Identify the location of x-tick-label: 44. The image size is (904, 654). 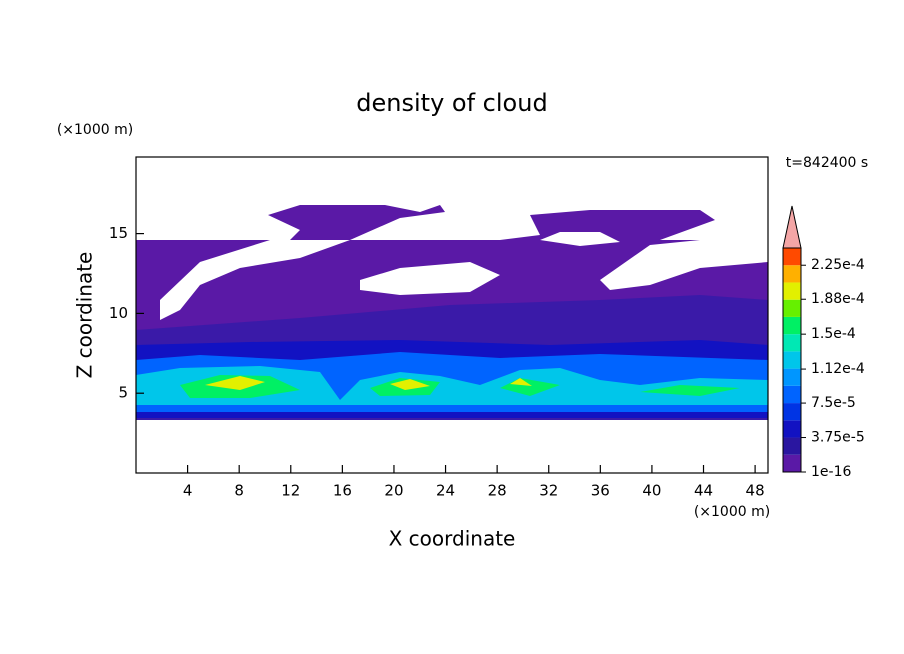
(703, 491).